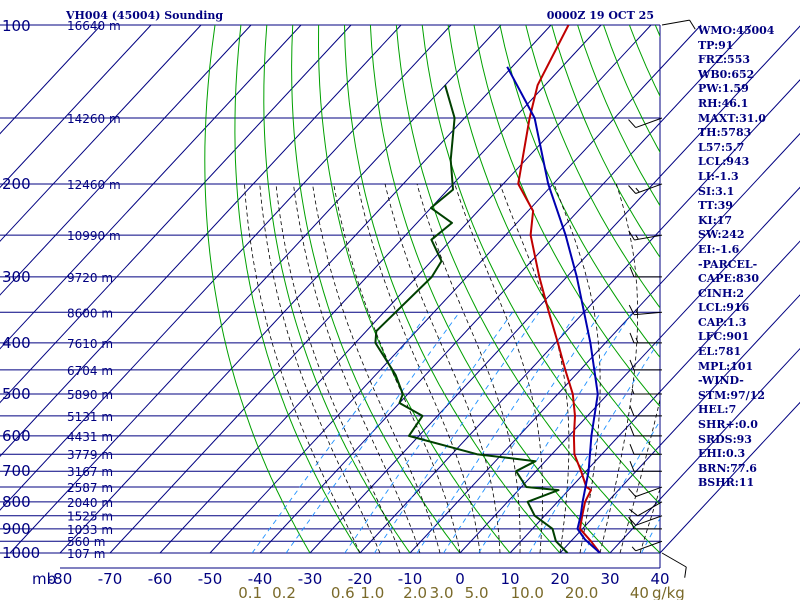 The height and width of the screenshot is (600, 800). What do you see at coordinates (721, 381) in the screenshot?
I see `index-item: -WIND-` at bounding box center [721, 381].